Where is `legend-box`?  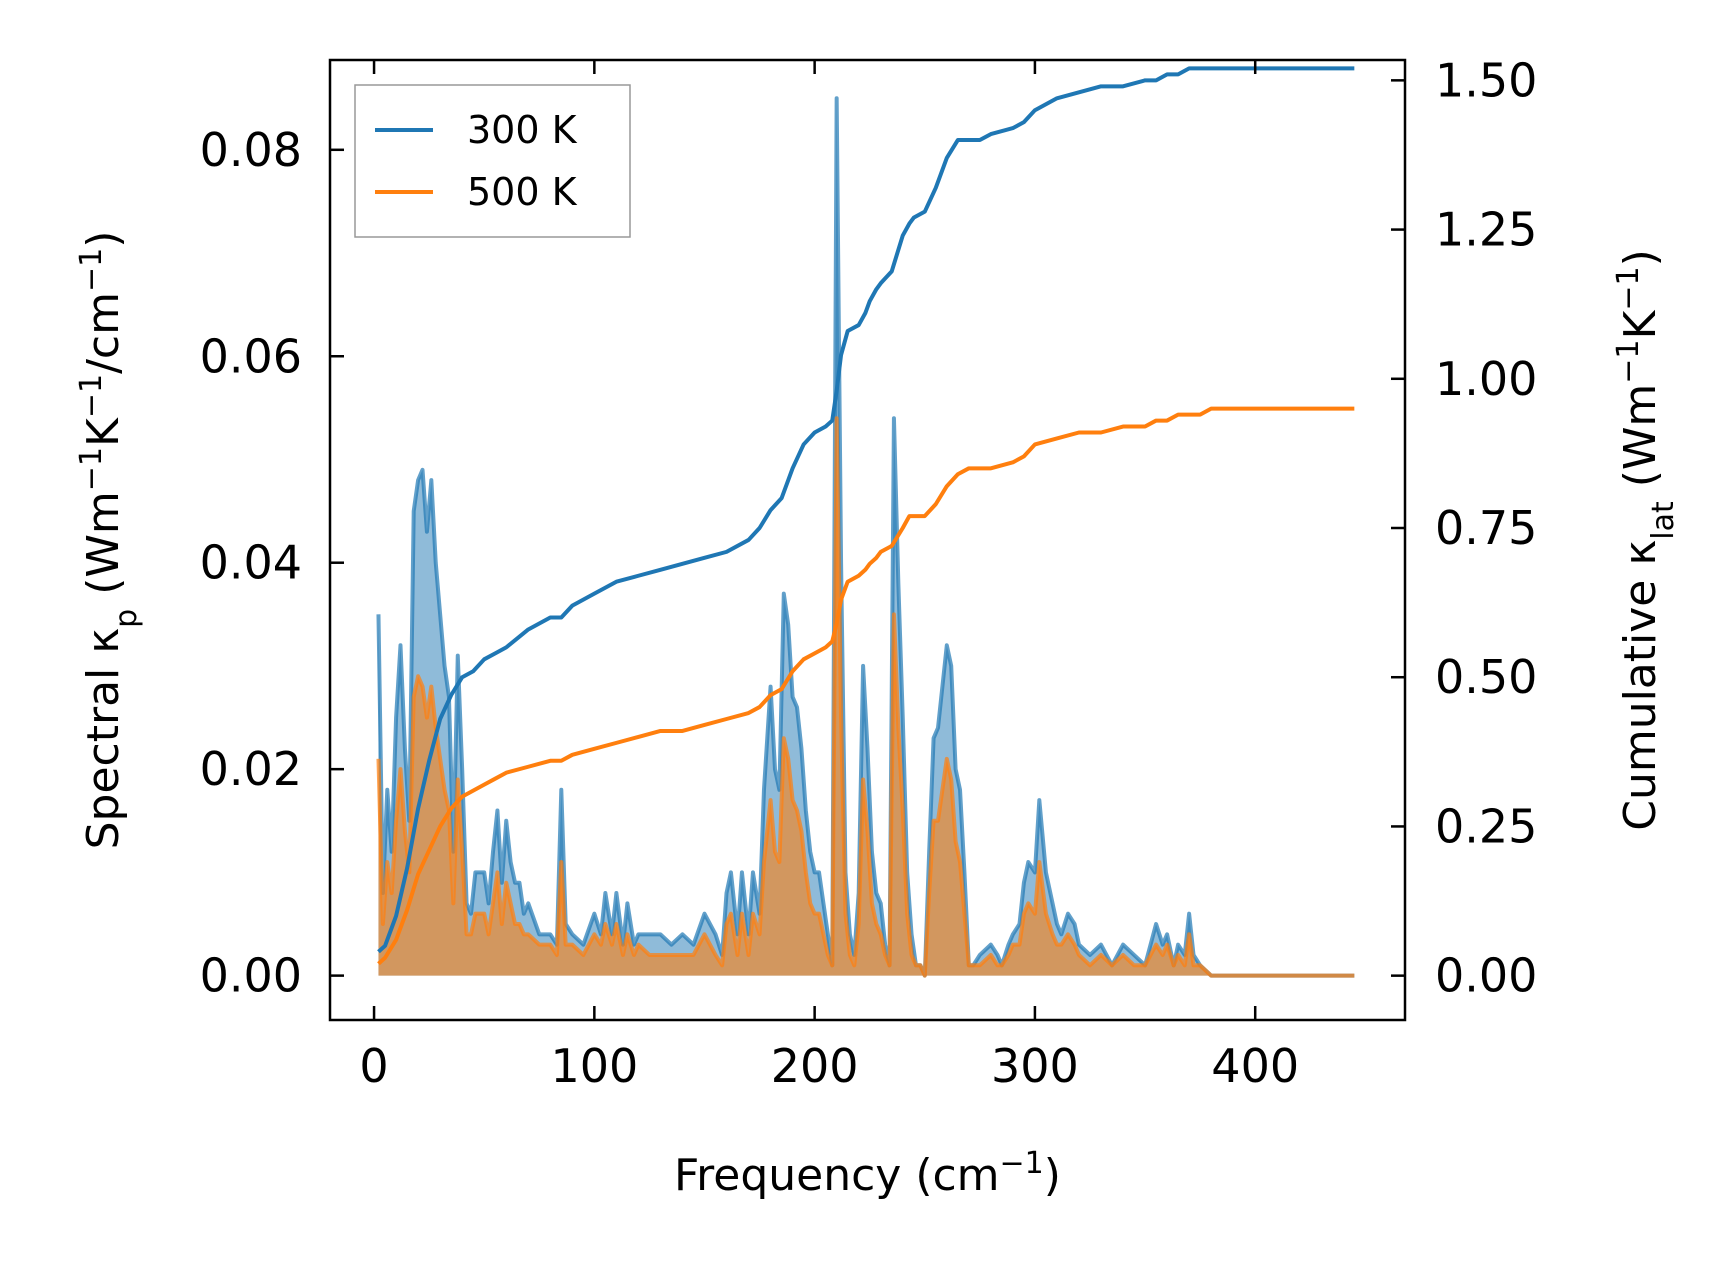 legend-box is located at coordinates (492, 161).